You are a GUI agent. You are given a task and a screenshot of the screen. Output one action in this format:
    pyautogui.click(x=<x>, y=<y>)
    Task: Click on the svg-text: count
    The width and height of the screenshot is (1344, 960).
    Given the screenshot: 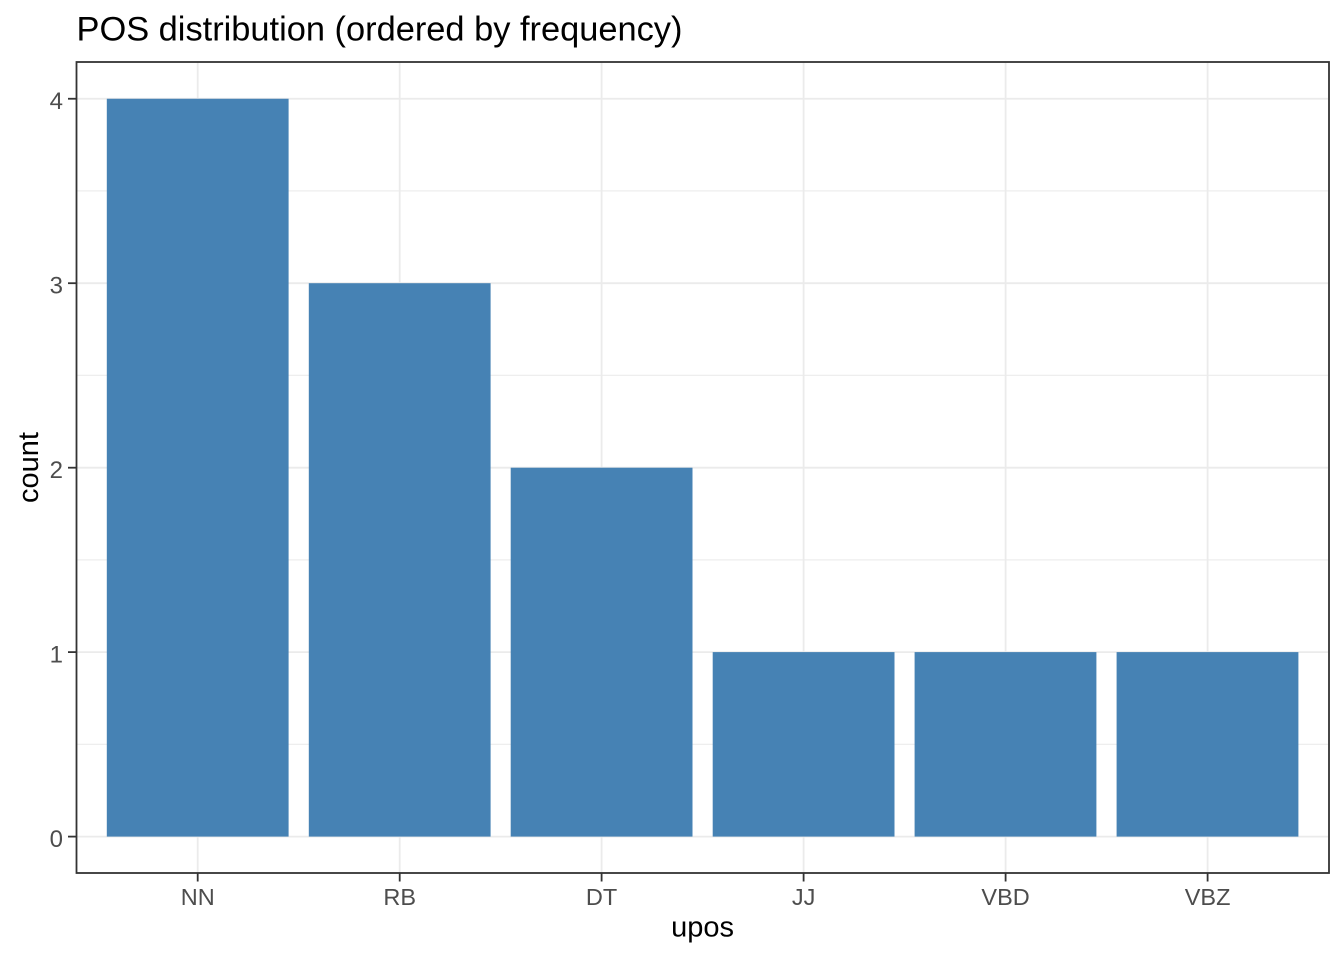 What is the action you would take?
    pyautogui.click(x=29, y=467)
    